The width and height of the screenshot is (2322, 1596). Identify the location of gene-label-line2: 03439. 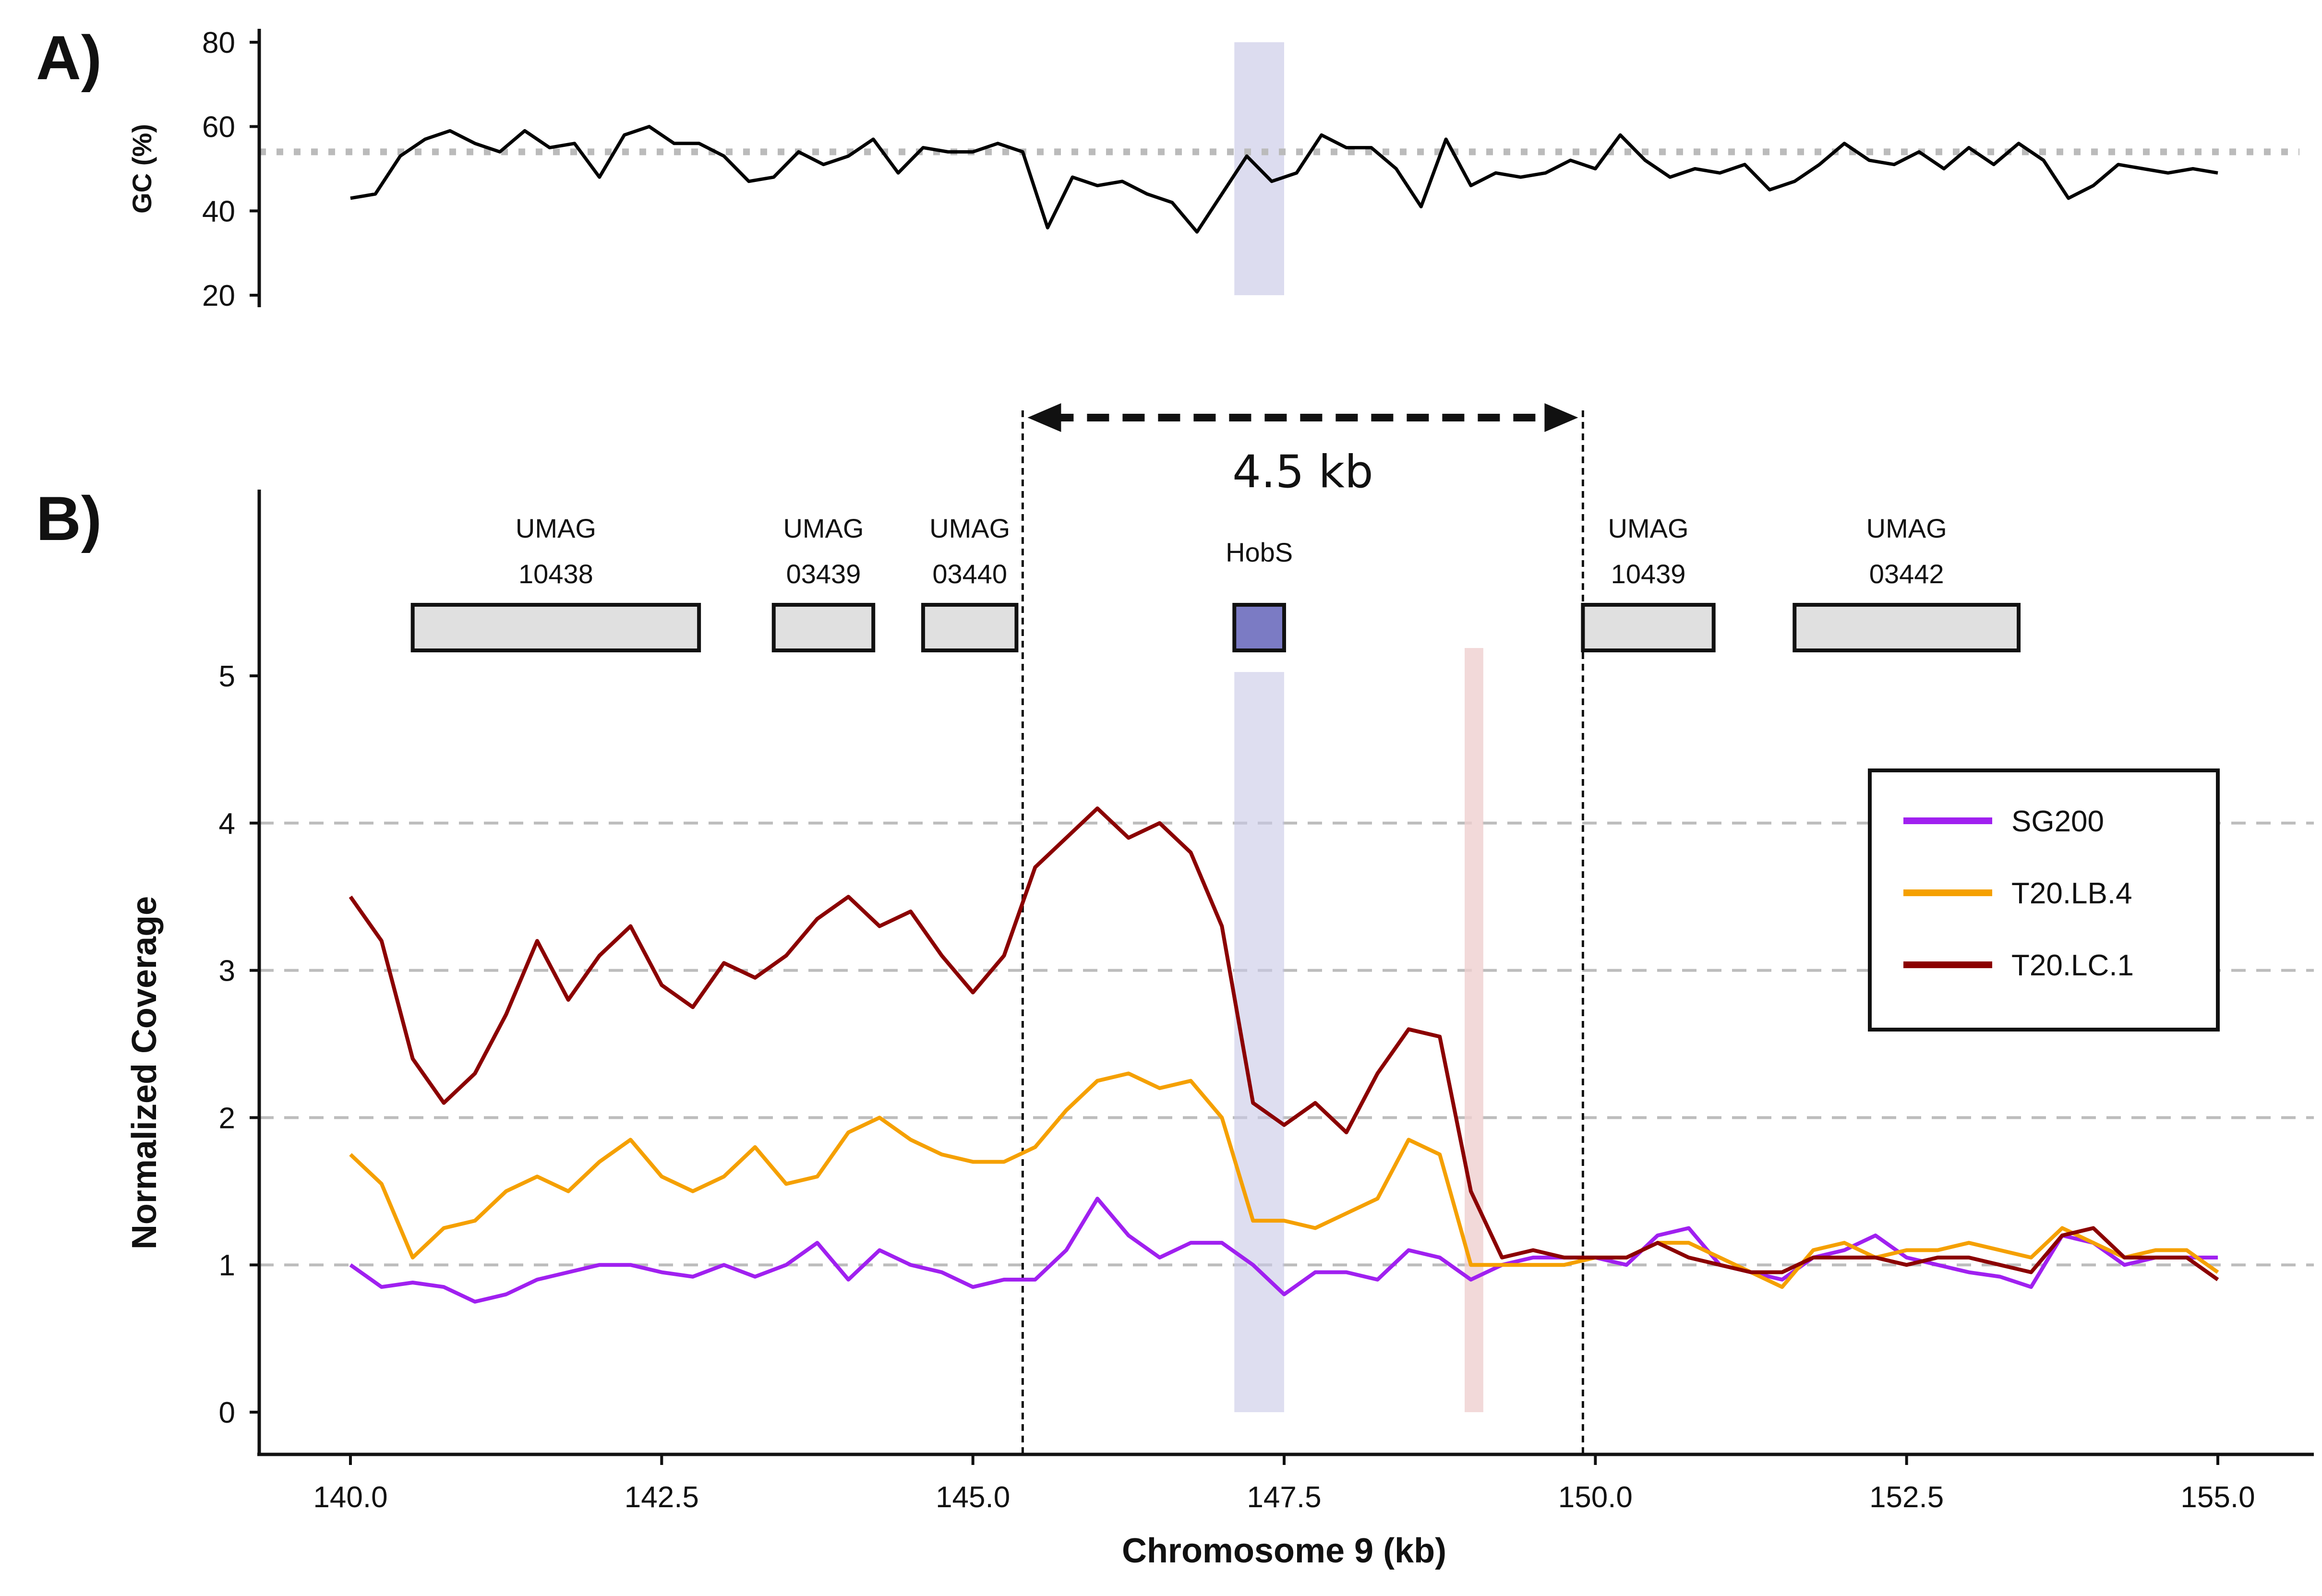
(823, 574).